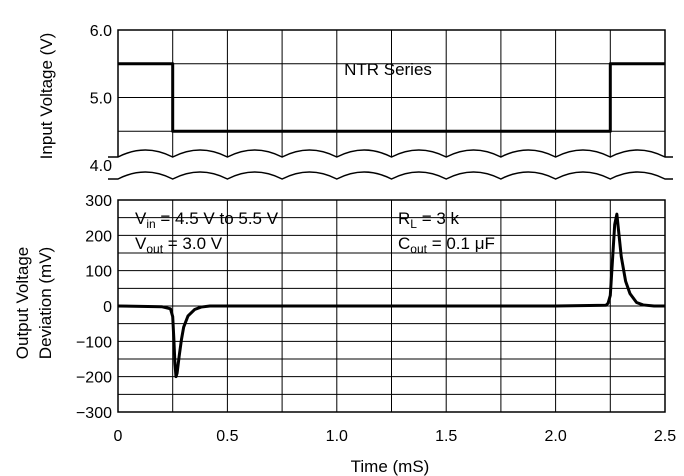 The height and width of the screenshot is (476, 684). What do you see at coordinates (429, 220) in the screenshot?
I see `rl-annotation: RL = 3 k` at bounding box center [429, 220].